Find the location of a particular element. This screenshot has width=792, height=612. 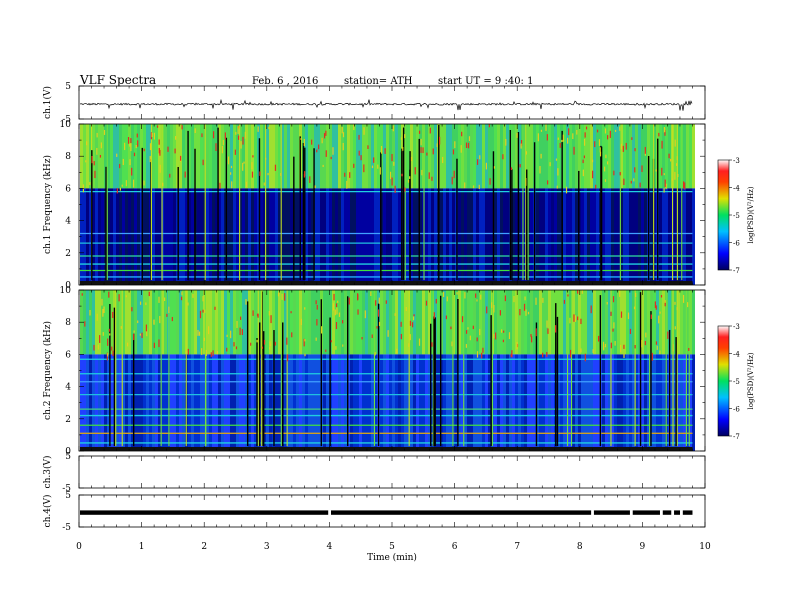

xtick-label: 8 is located at coordinates (580, 547).